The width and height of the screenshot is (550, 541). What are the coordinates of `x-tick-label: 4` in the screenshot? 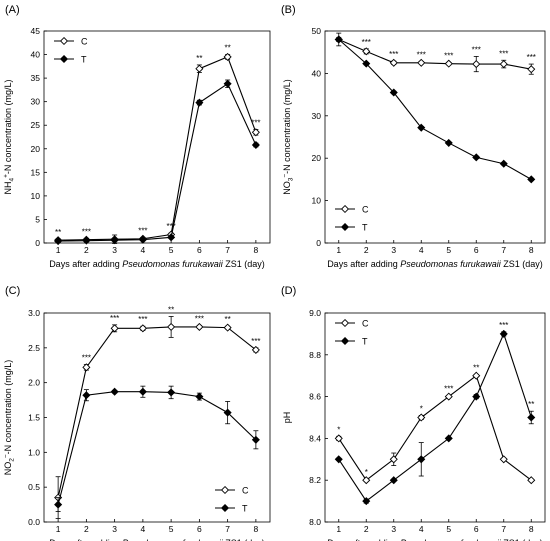 It's located at (421, 529).